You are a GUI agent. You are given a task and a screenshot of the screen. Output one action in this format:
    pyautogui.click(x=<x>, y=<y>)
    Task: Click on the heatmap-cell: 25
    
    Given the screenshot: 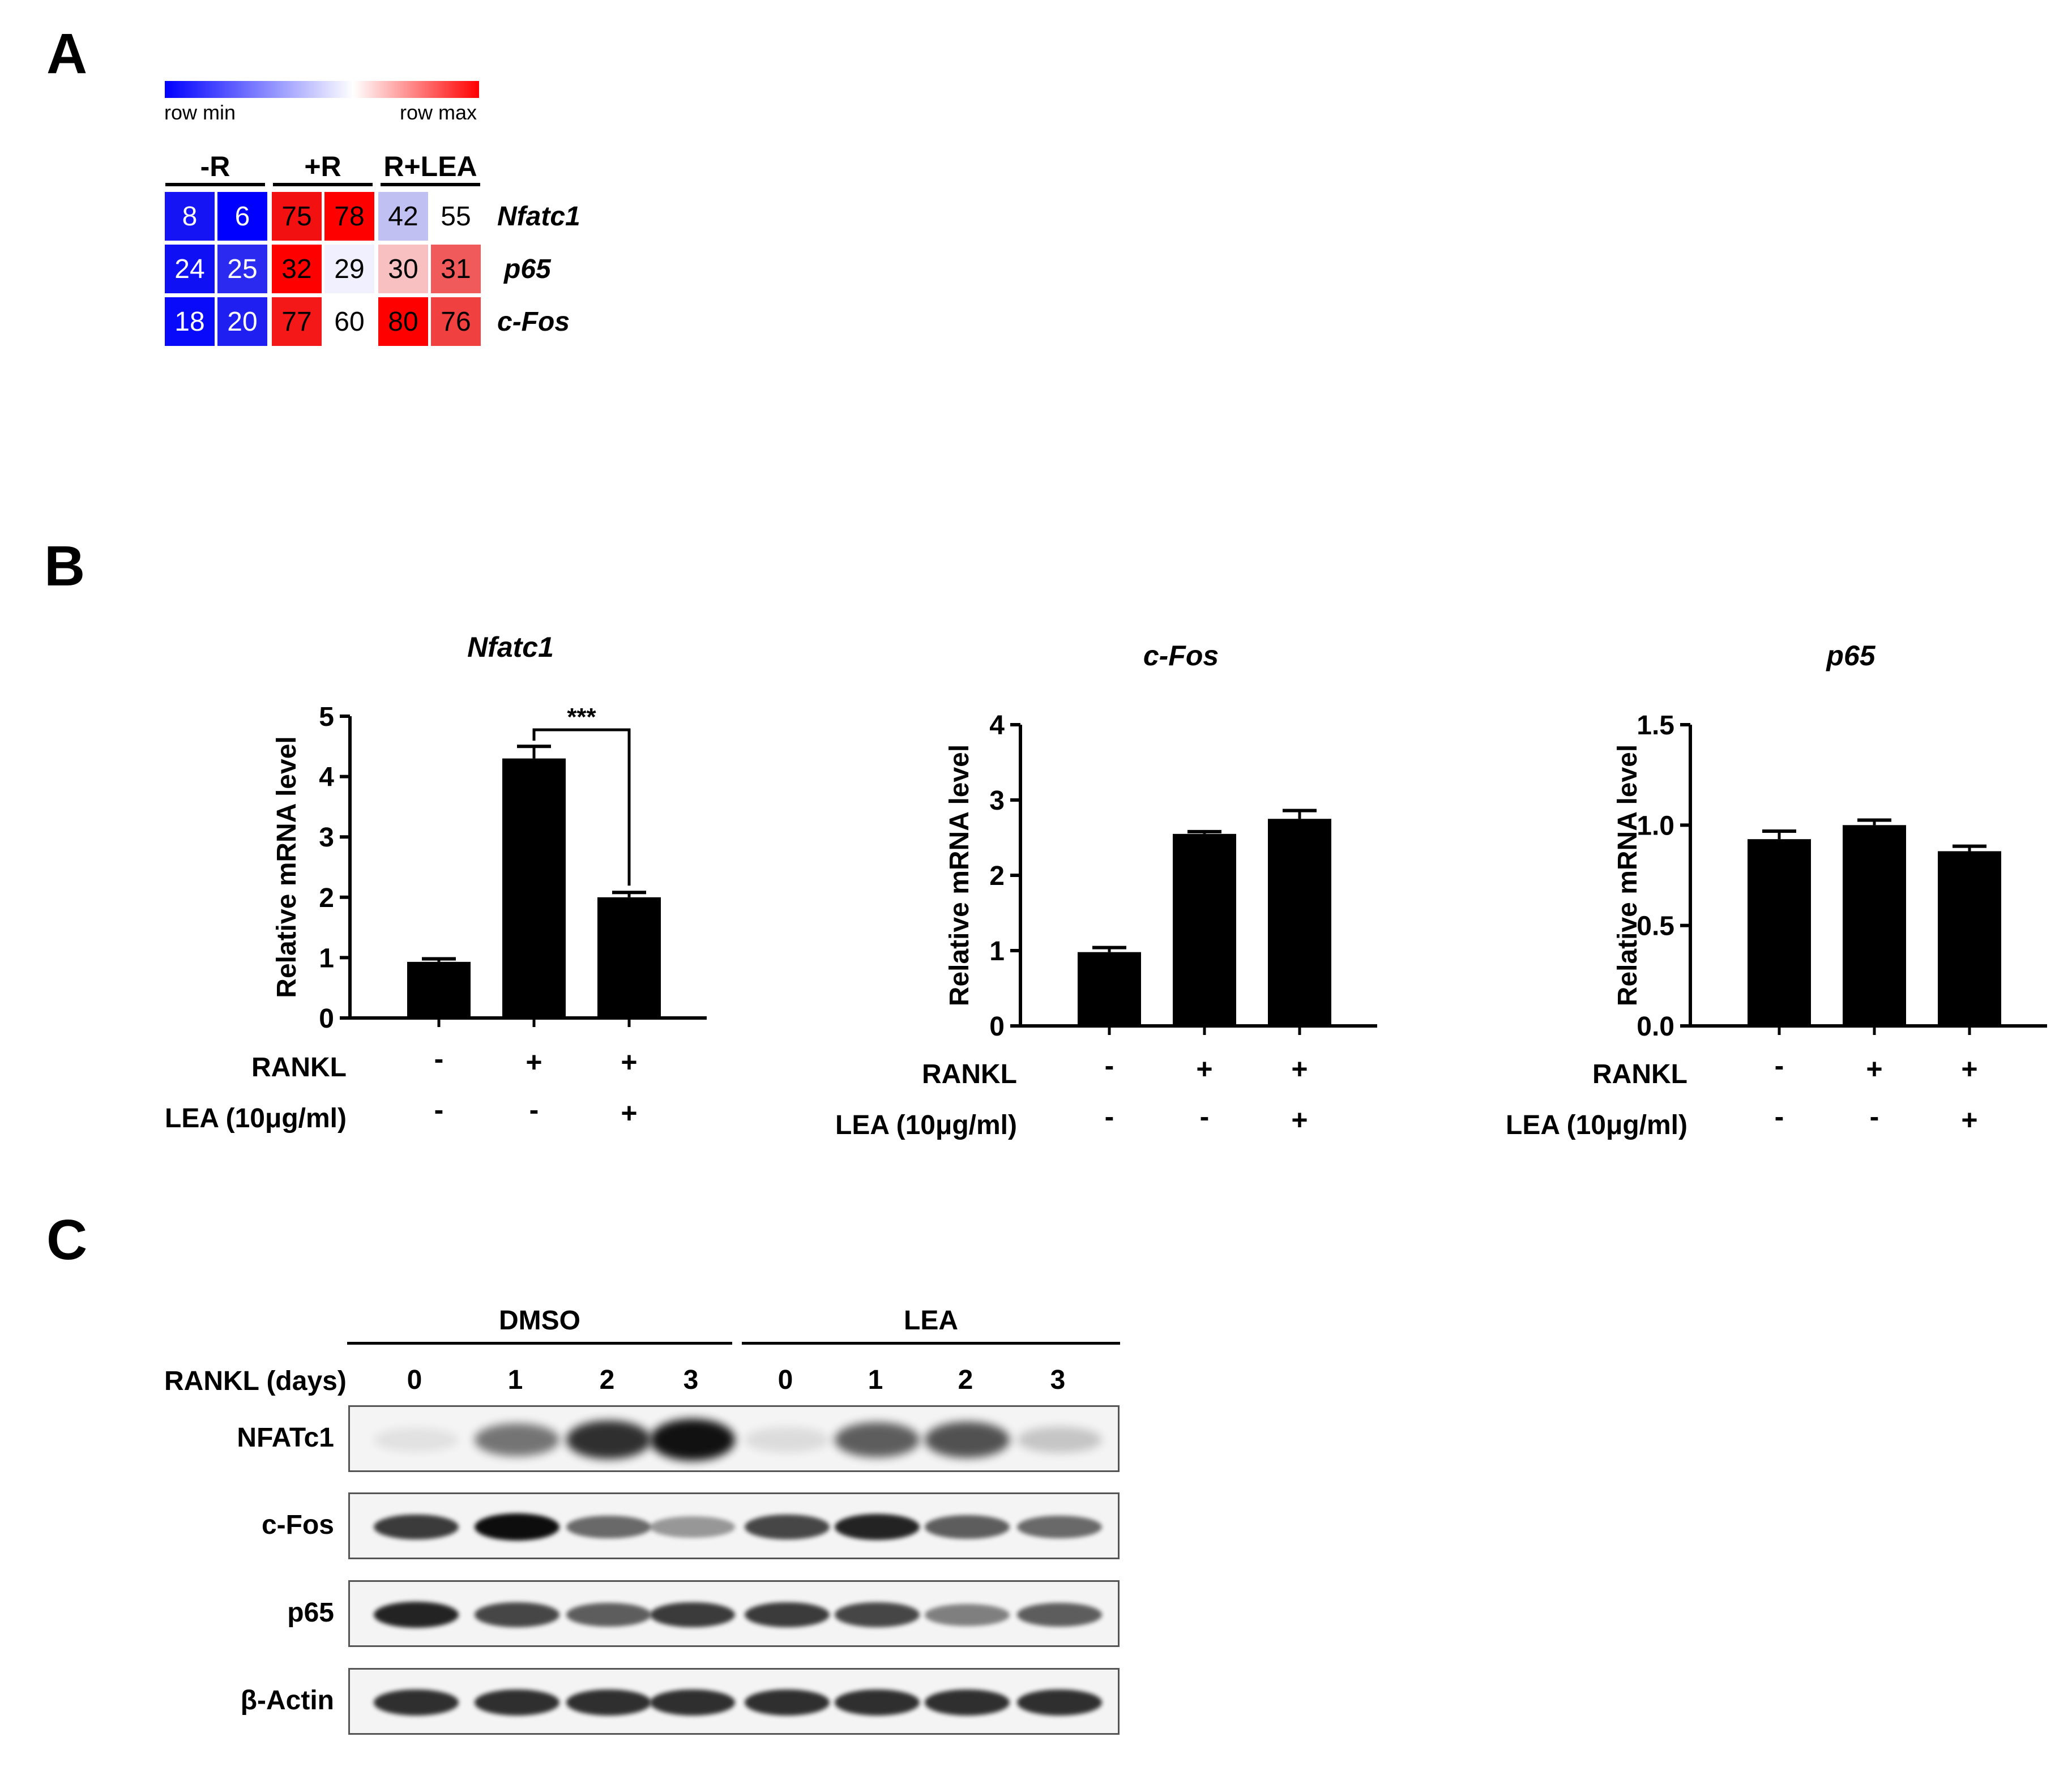 What is the action you would take?
    pyautogui.click(x=242, y=269)
    